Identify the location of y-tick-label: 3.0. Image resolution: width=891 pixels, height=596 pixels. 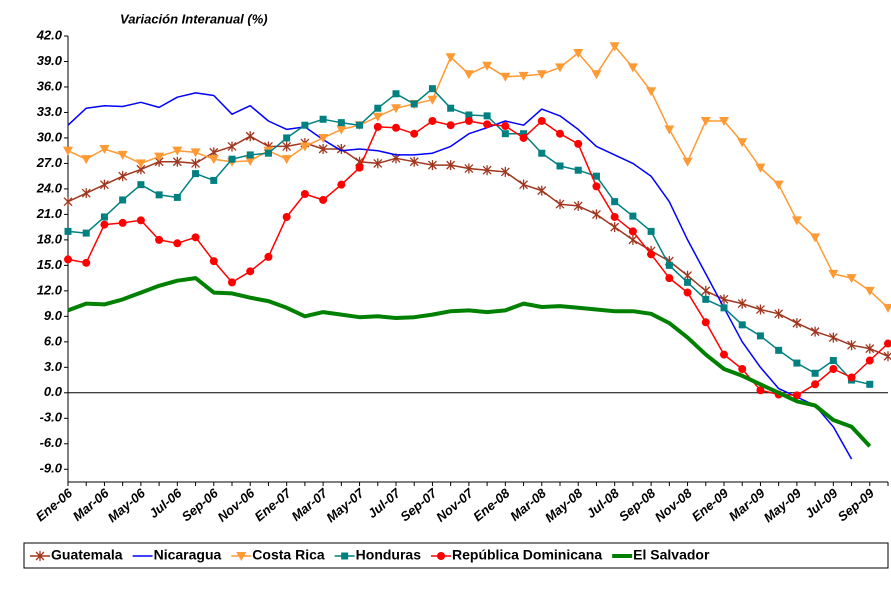
(53, 366).